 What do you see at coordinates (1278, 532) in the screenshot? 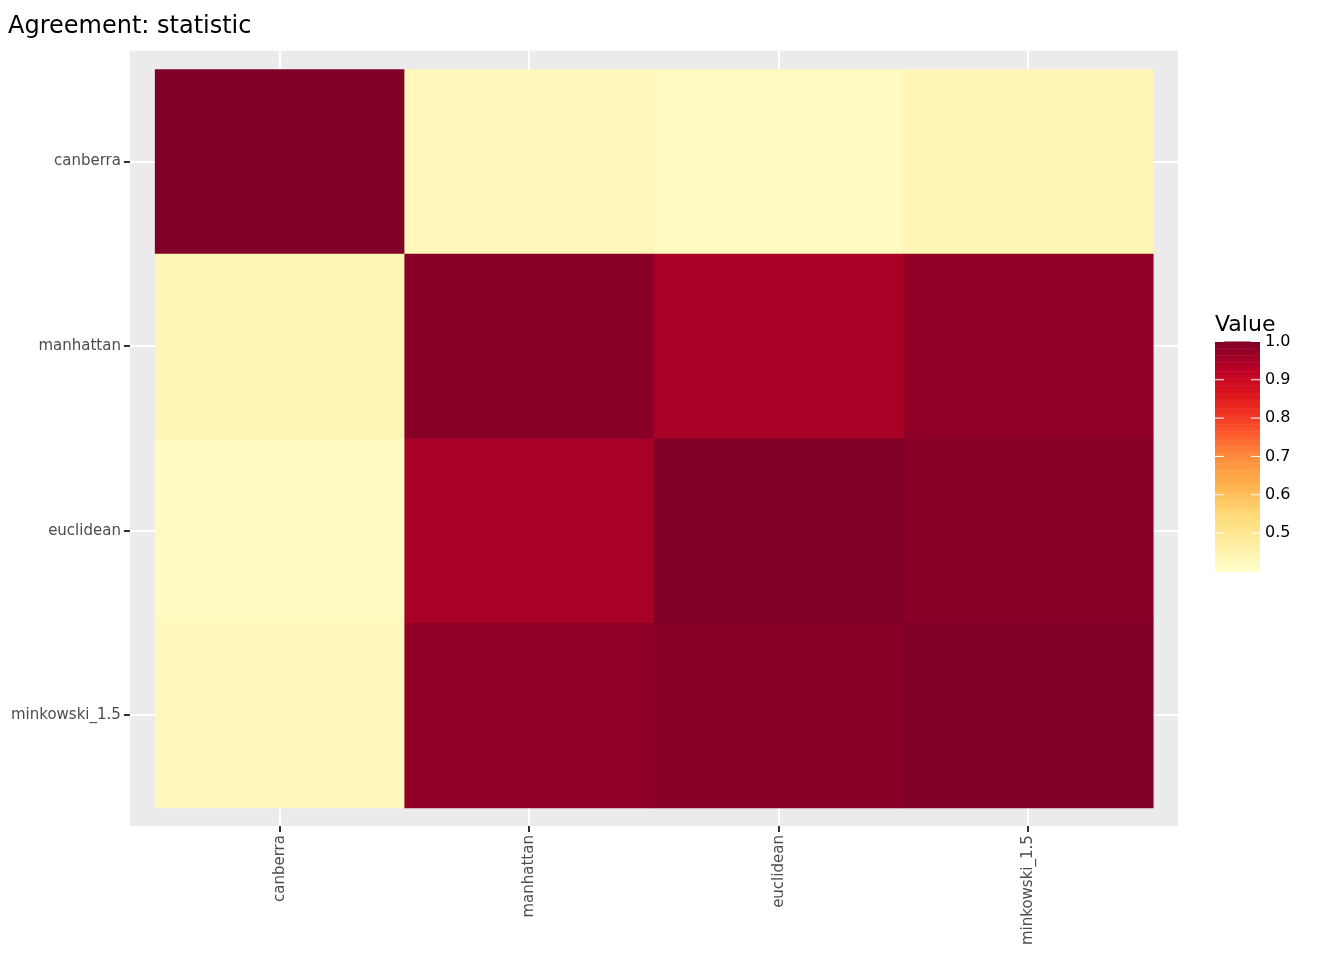
I see `color-bar-label: 0.5` at bounding box center [1278, 532].